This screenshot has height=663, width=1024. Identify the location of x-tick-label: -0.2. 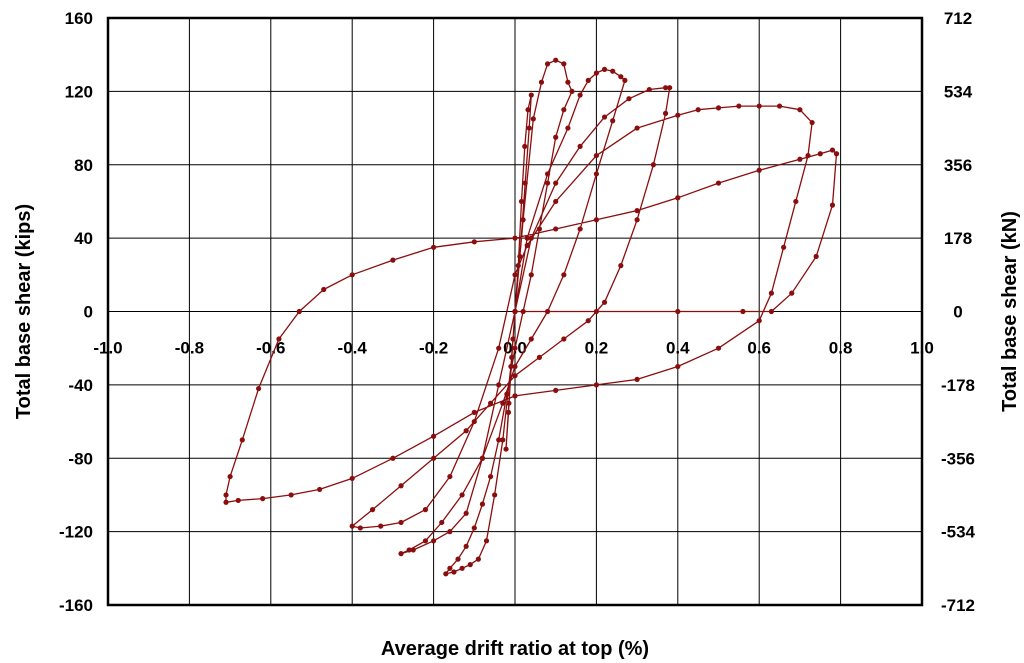
(433, 348).